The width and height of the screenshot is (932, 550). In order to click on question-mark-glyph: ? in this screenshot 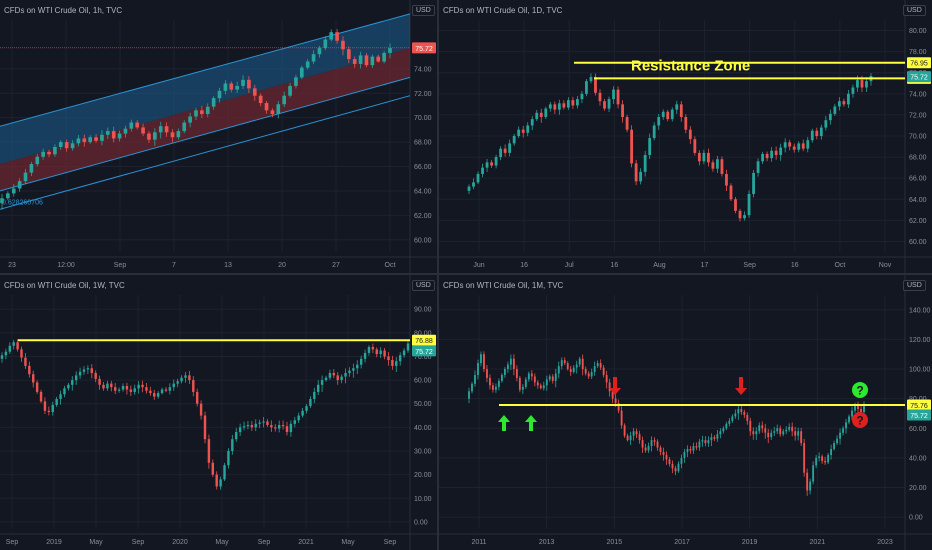, I will do `click(859, 420)`.